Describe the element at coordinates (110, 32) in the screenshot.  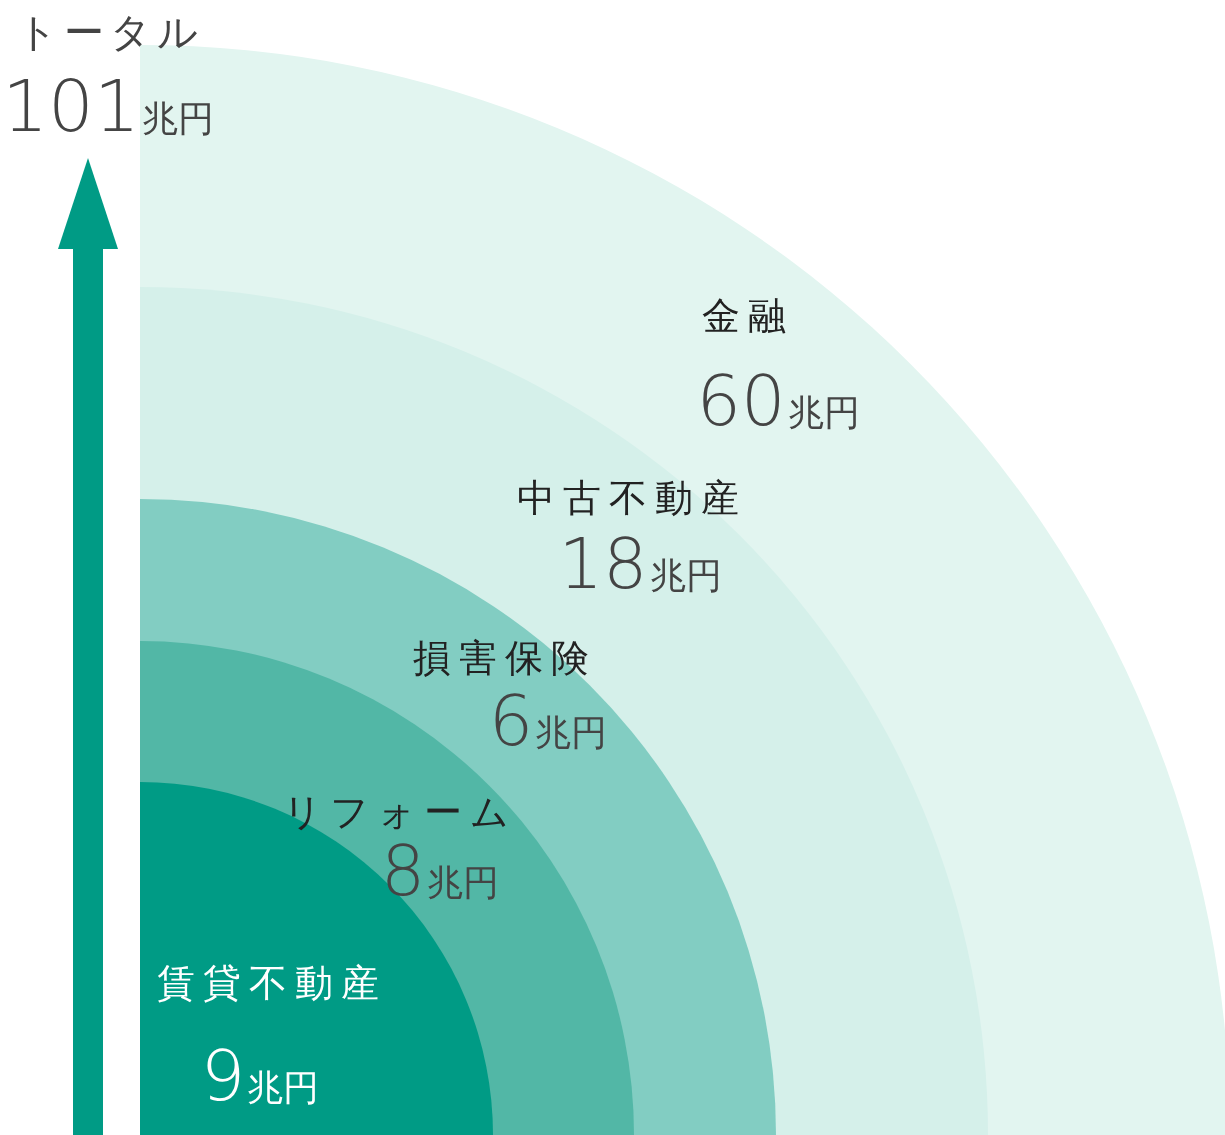
I see `text: トータル` at that location.